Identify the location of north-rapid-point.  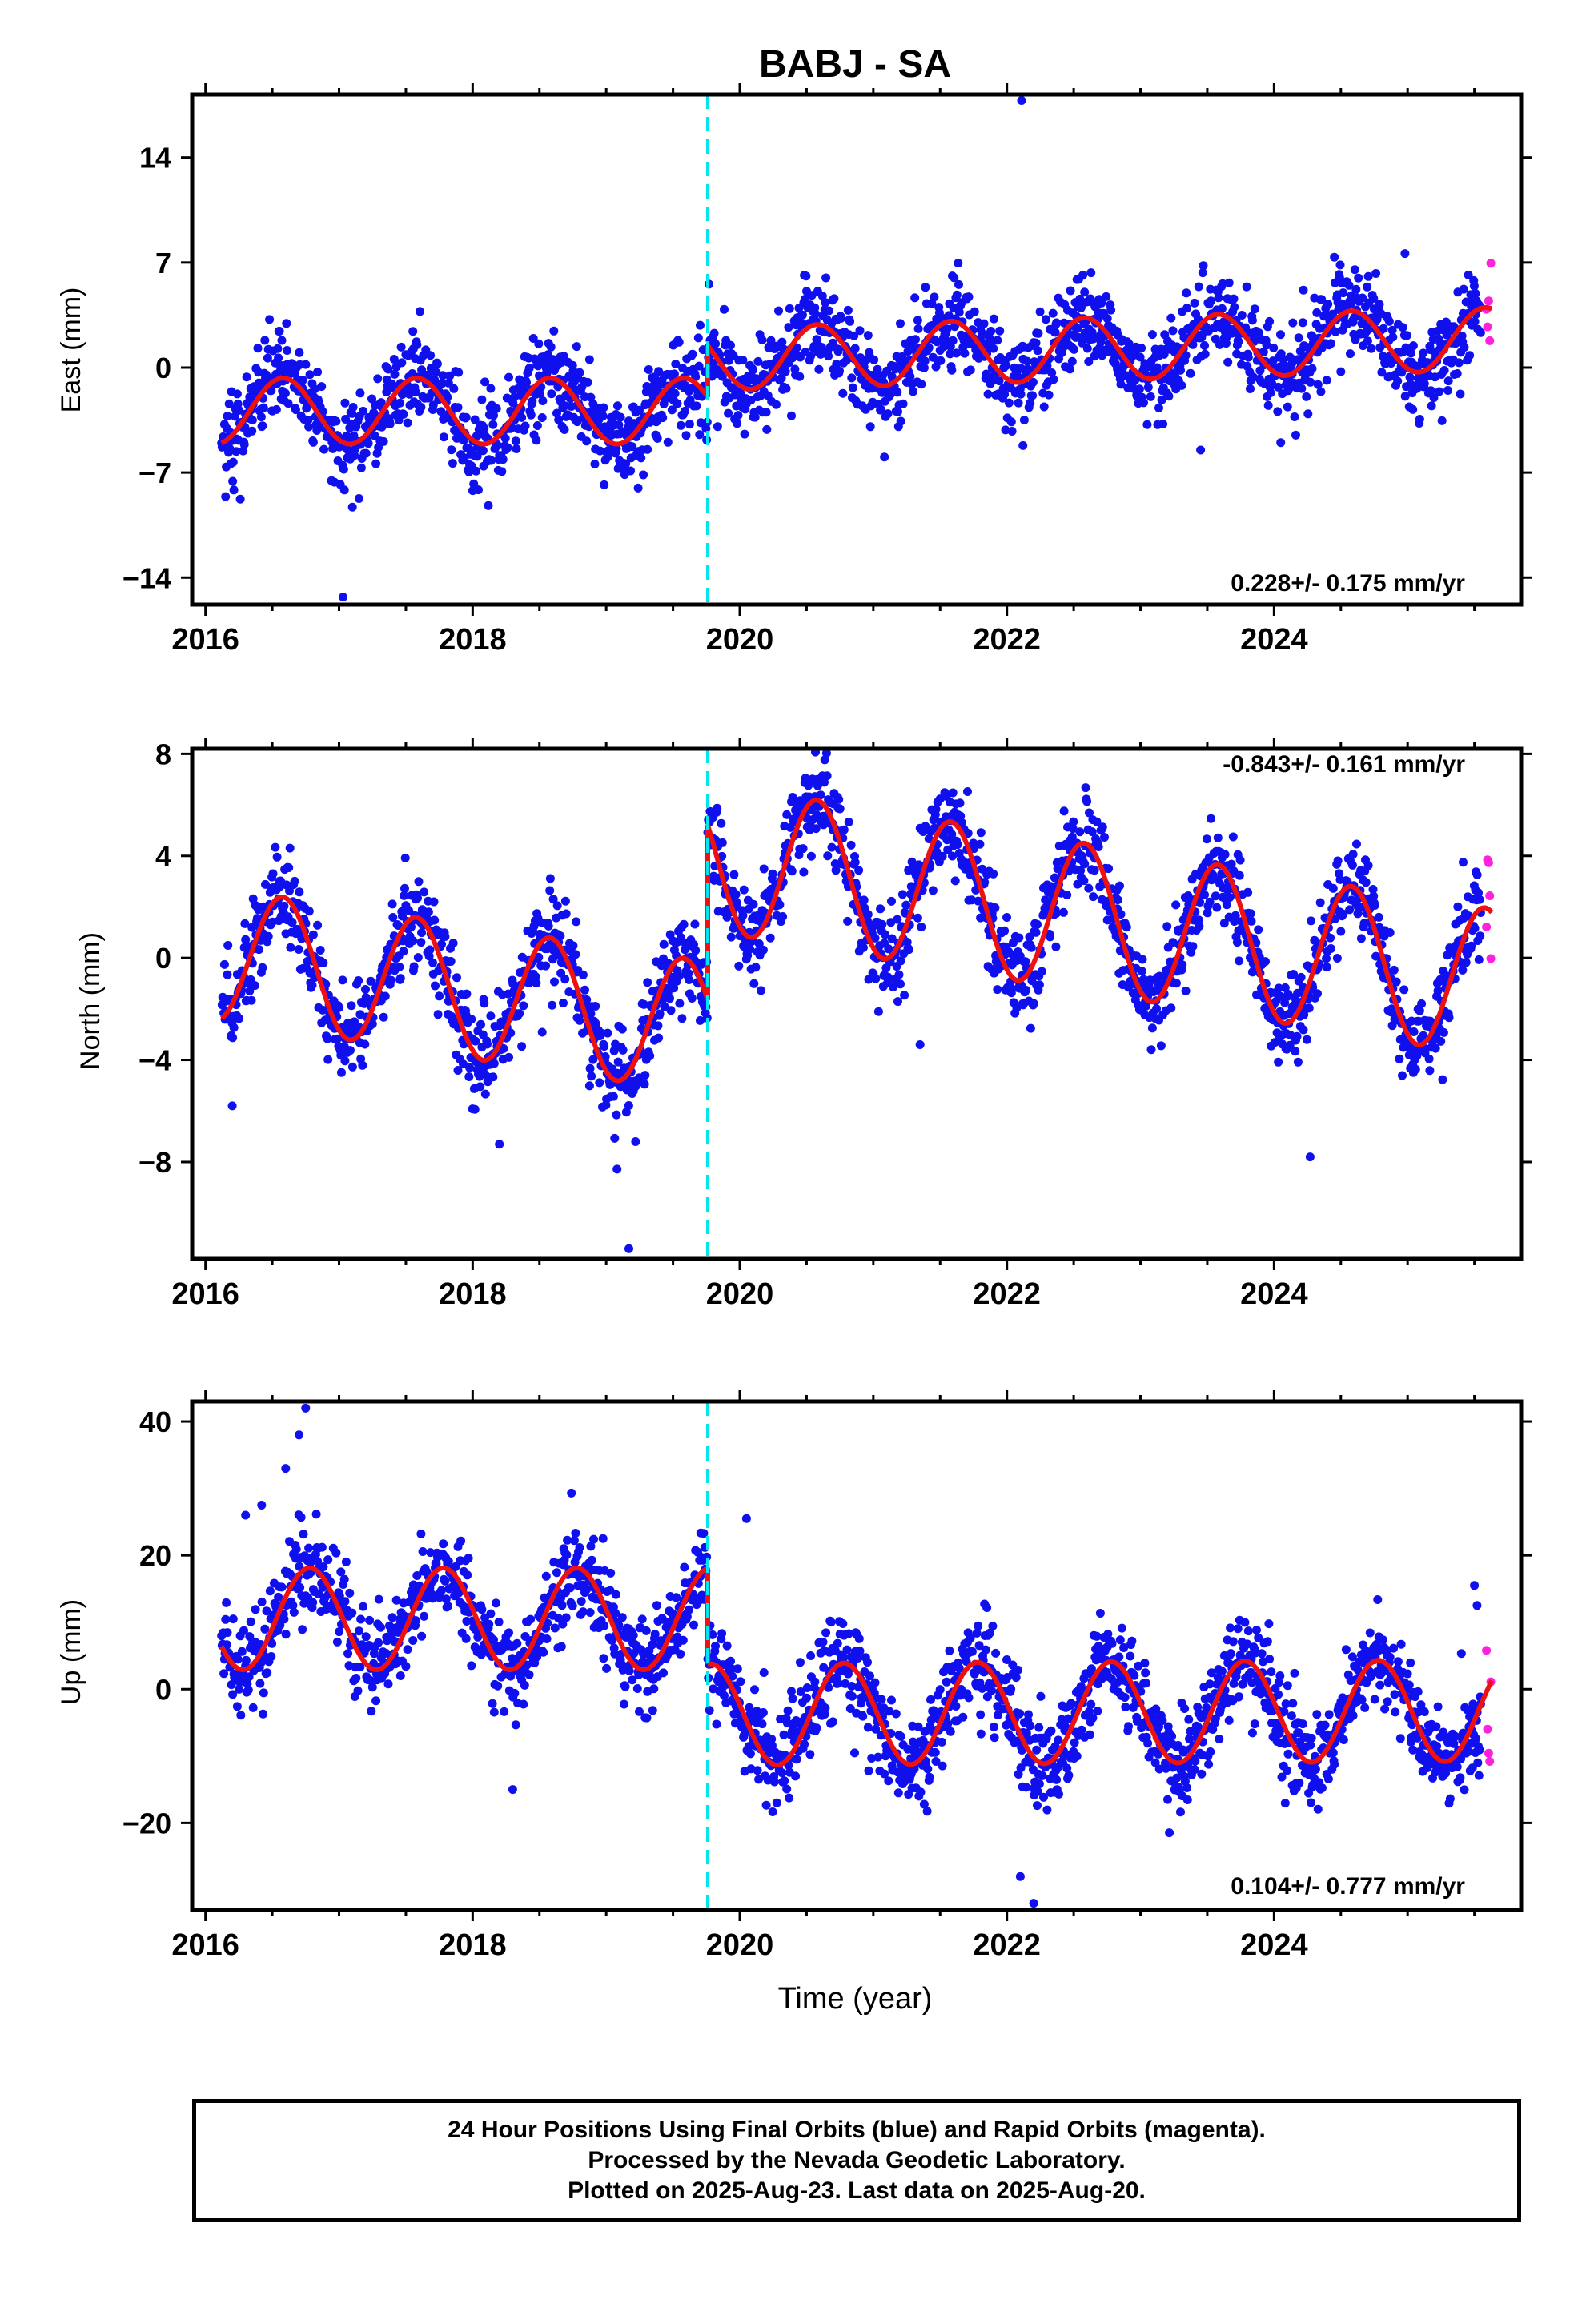
(1490, 895).